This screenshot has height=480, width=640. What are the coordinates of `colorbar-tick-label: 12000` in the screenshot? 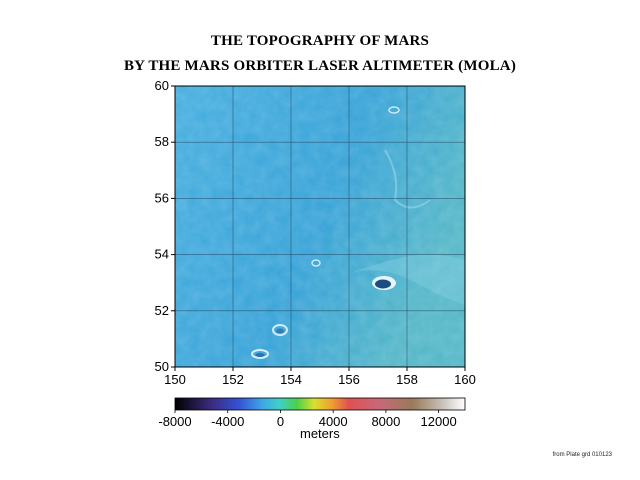 It's located at (439, 421).